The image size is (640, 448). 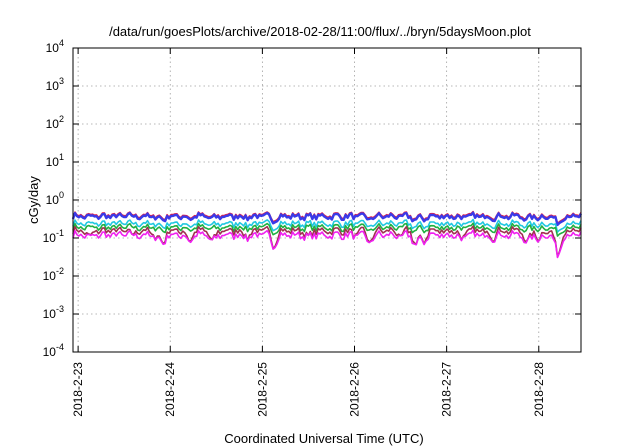 What do you see at coordinates (61, 43) in the screenshot?
I see `y-tick-exponent: 4` at bounding box center [61, 43].